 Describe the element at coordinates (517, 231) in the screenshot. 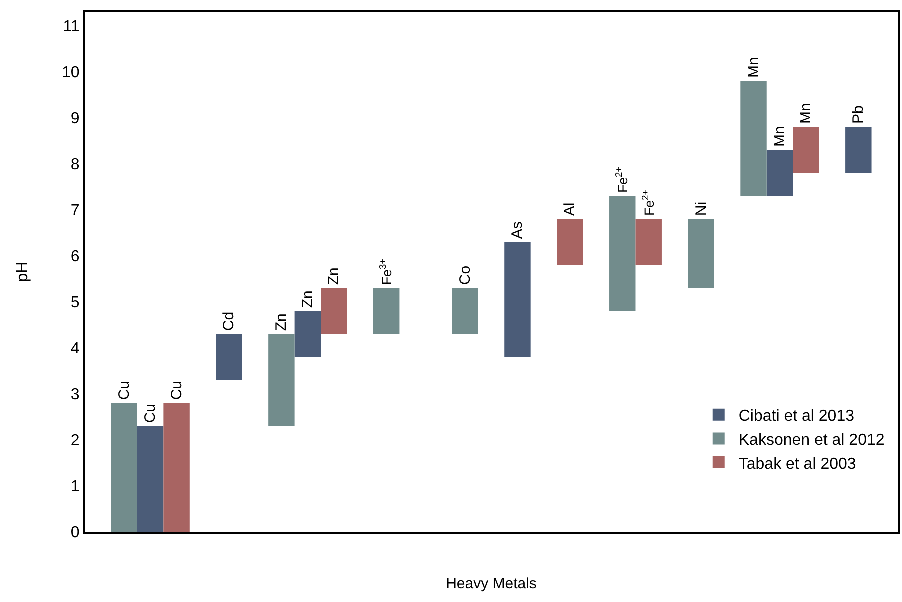

I see `data-label: As` at that location.